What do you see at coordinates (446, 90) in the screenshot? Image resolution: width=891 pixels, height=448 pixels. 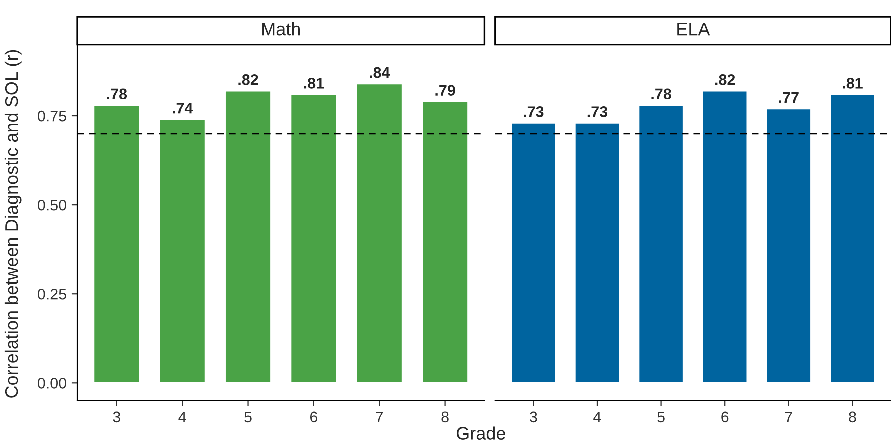 I see `data-label: .79` at bounding box center [446, 90].